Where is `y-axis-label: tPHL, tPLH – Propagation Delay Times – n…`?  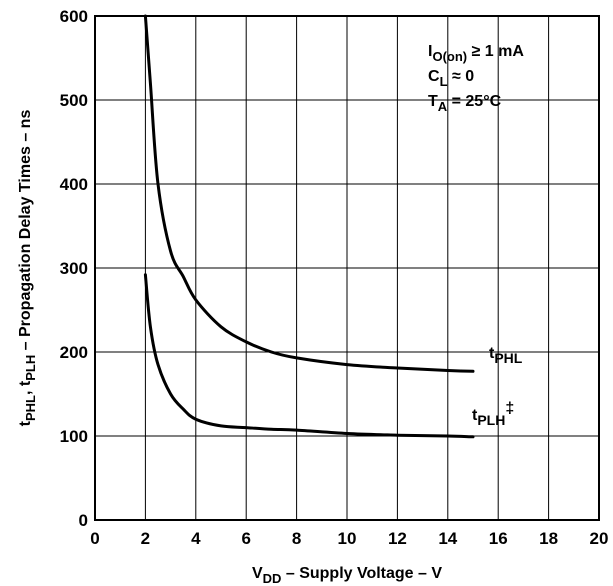
y-axis-label: tPHL, tPLH – Propagation Delay Times – n… is located at coordinates (27, 268).